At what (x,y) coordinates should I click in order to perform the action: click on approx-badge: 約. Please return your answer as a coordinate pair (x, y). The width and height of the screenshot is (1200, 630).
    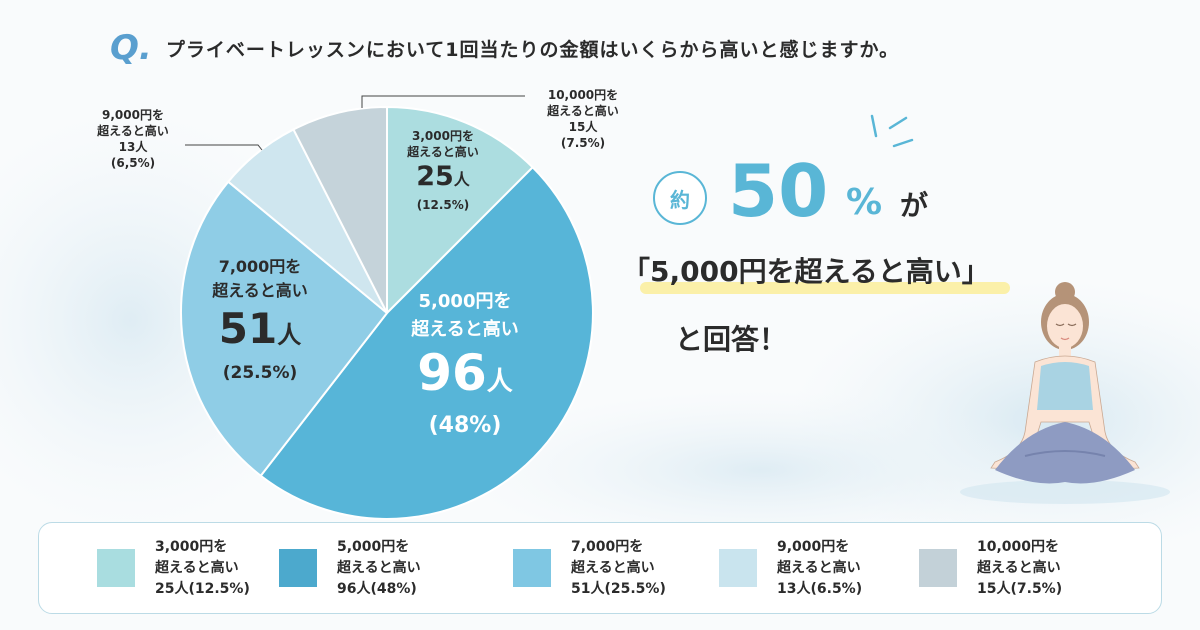
    Looking at the image, I should click on (680, 198).